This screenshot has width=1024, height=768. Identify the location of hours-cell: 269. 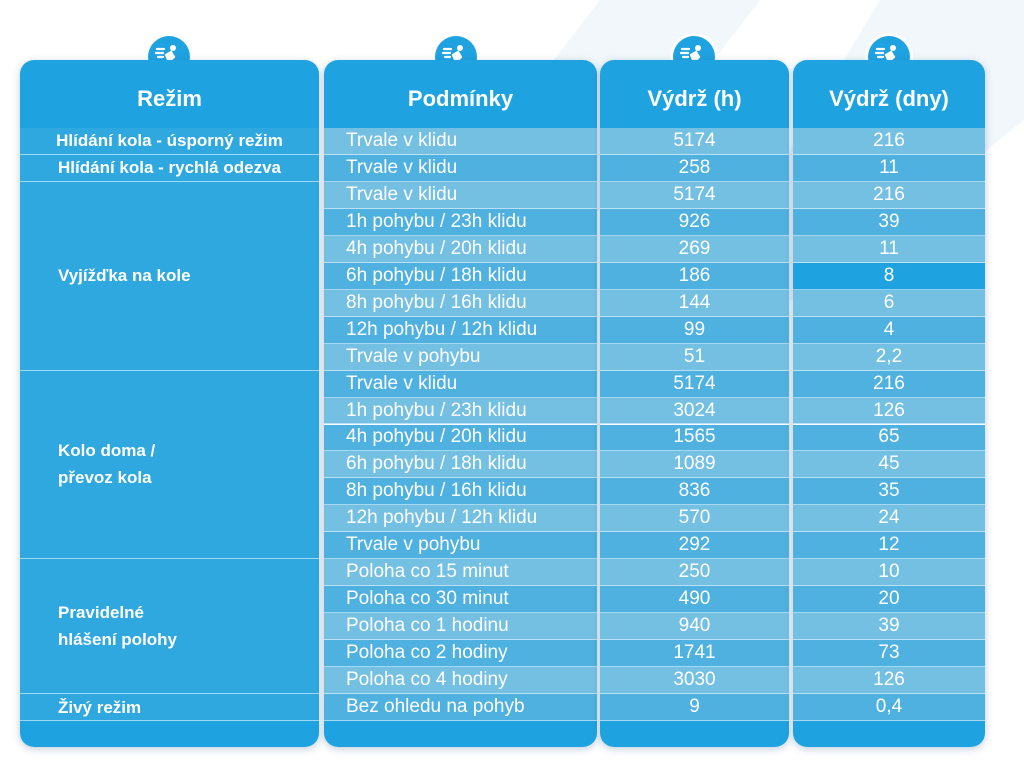
(694, 249).